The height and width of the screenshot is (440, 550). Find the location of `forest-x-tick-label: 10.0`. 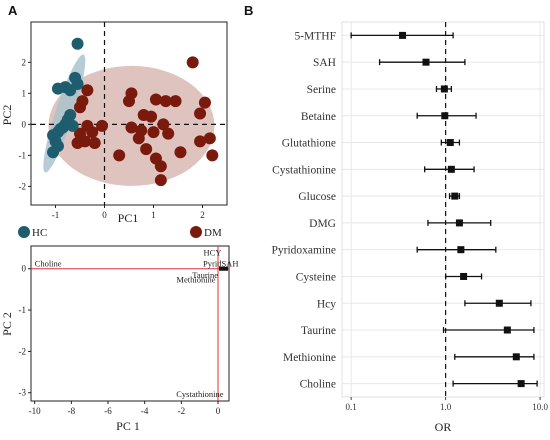

forest-x-tick-label: 10.0 is located at coordinates (540, 407).